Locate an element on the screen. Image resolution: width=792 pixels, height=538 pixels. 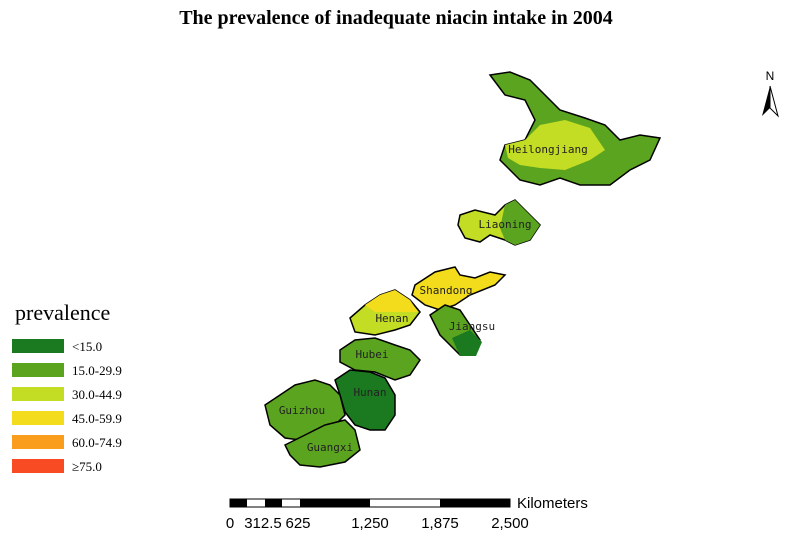
scale-unit: Kilometers is located at coordinates (552, 503).